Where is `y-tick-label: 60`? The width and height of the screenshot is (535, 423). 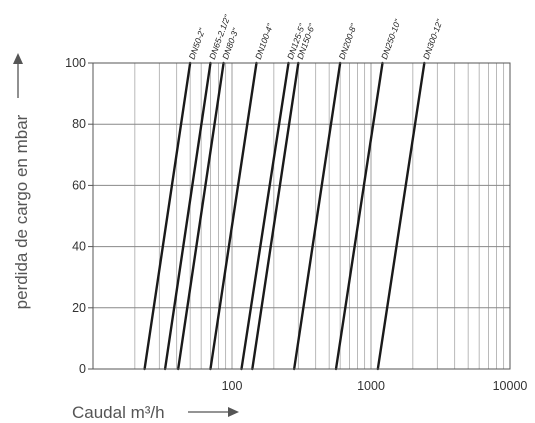 y-tick-label: 60 is located at coordinates (79, 185).